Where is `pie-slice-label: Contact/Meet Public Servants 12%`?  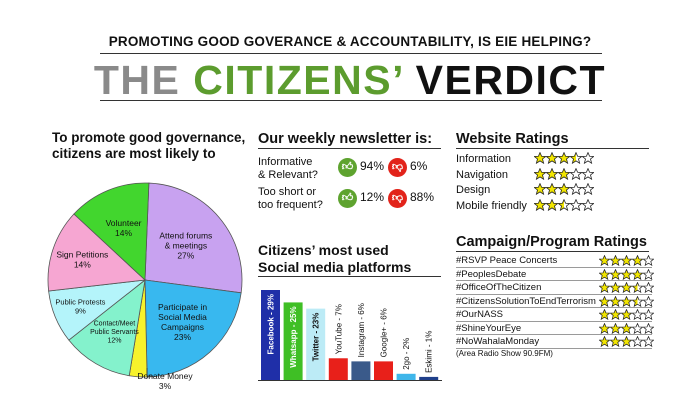
pie-slice-label: Contact/Meet Public Servants 12% is located at coordinates (114, 333).